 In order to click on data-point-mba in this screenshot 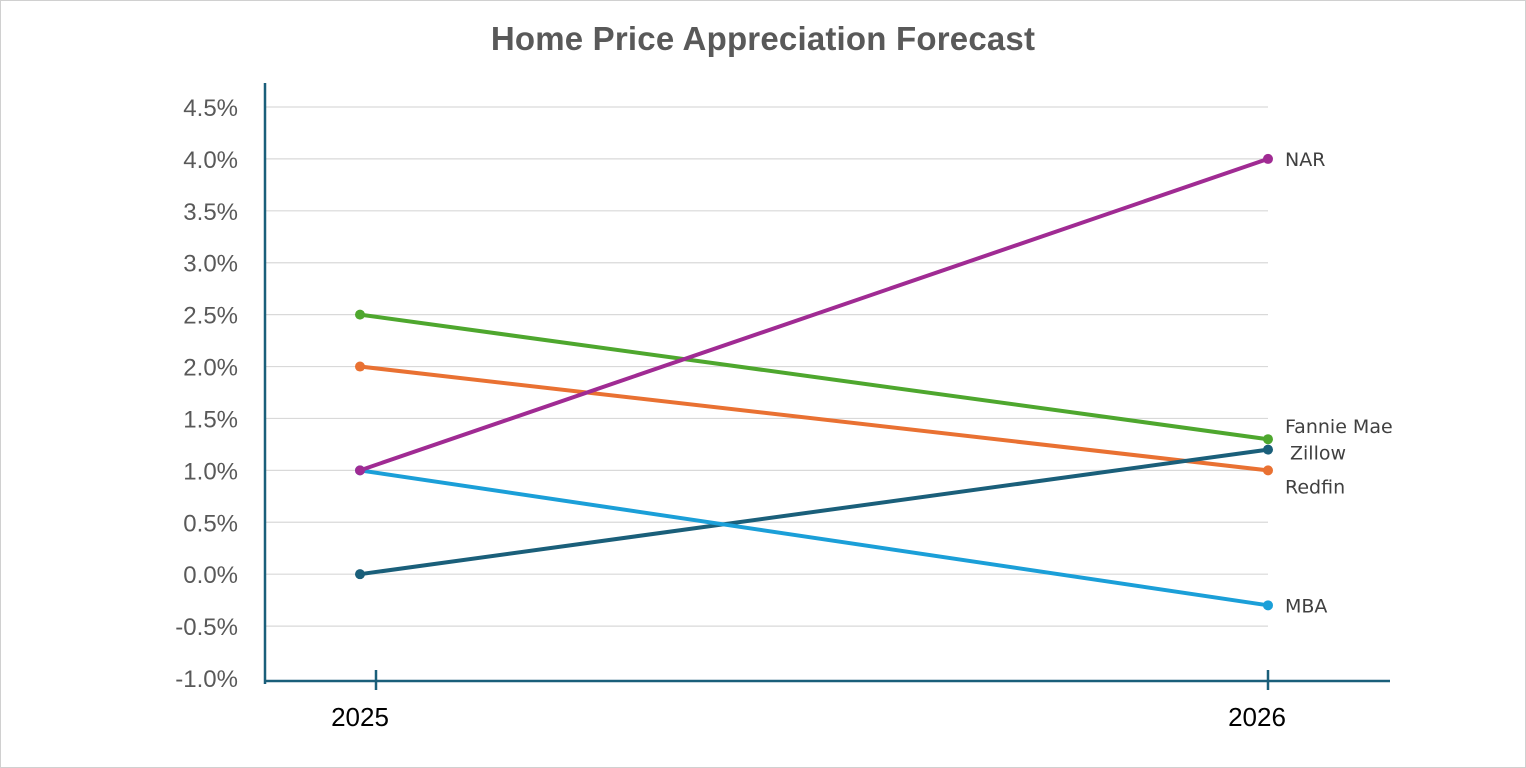, I will do `click(1268, 605)`.